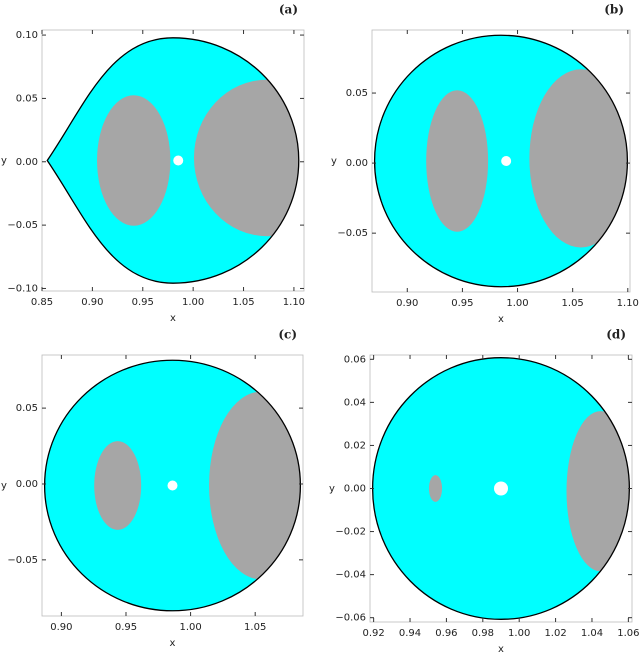 The height and width of the screenshot is (658, 642). Describe the element at coordinates (410, 633) in the screenshot. I see `x-tick-label: 0.94` at that location.